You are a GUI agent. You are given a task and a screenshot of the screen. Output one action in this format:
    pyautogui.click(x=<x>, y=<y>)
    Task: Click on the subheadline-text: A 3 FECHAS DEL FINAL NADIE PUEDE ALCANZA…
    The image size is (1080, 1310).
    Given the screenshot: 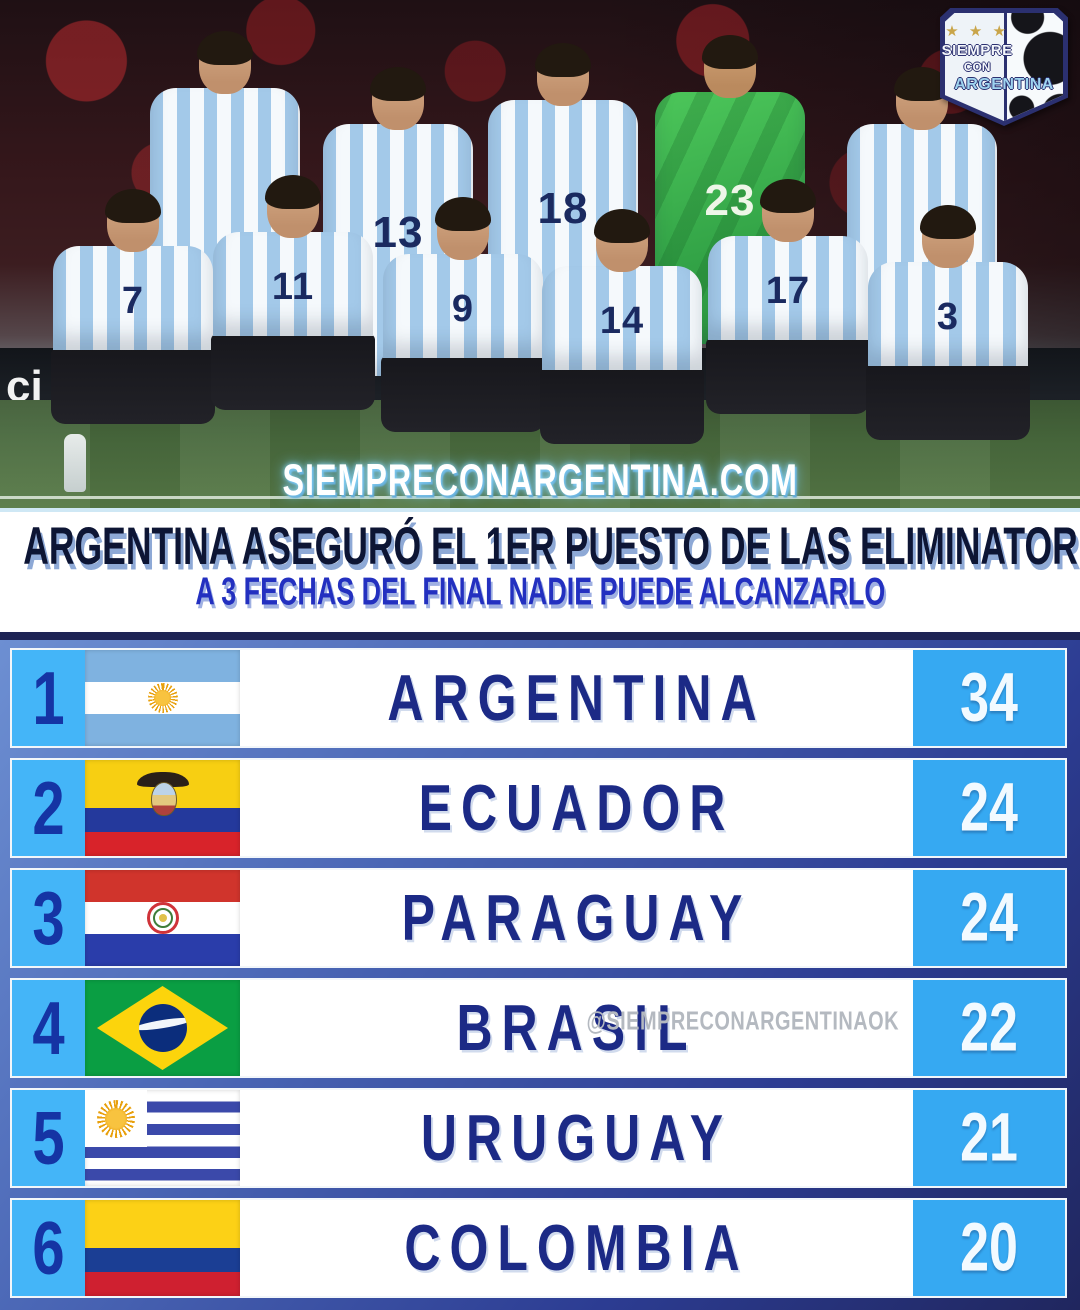 What is the action you would take?
    pyautogui.click(x=540, y=591)
    